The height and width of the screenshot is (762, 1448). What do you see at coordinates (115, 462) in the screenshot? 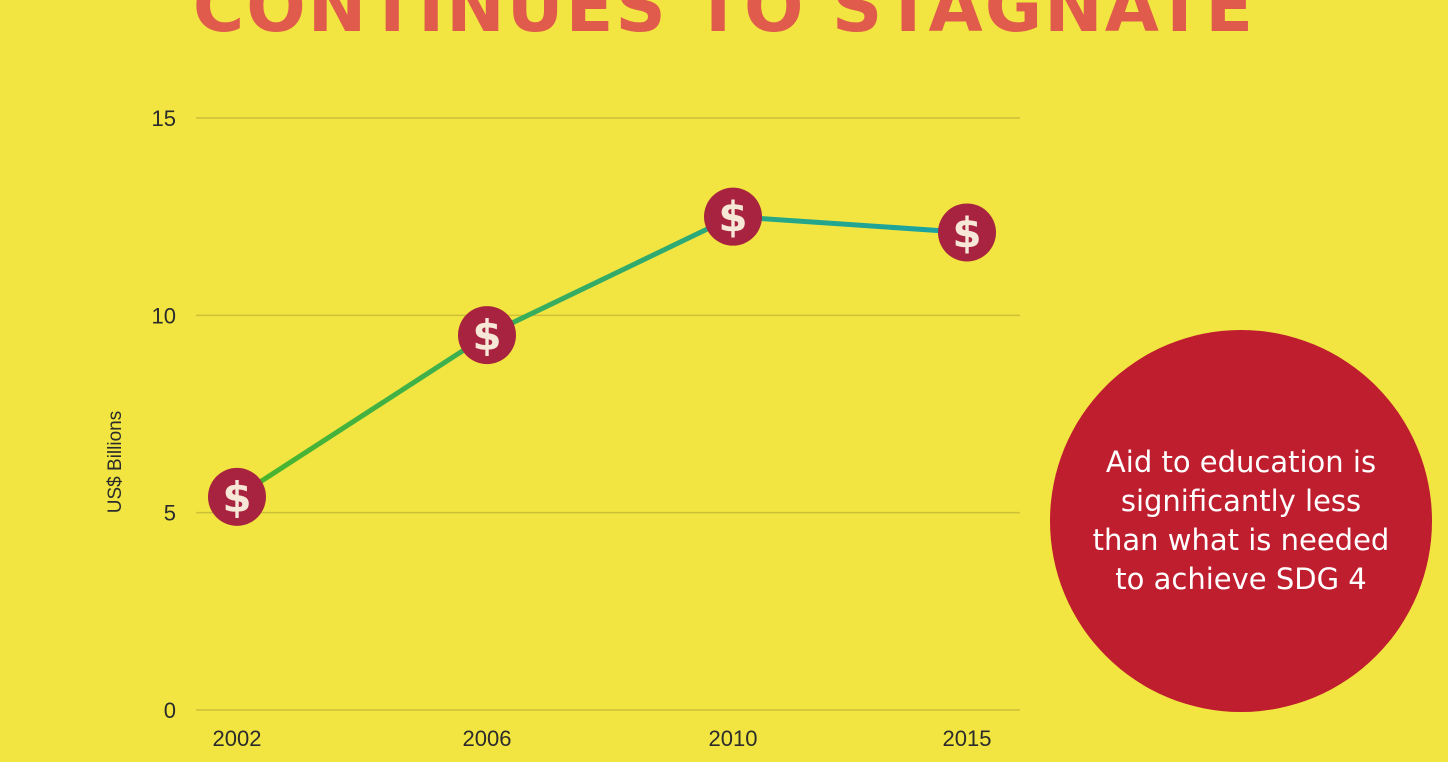
I see `y-axis-label: US$ Billions` at bounding box center [115, 462].